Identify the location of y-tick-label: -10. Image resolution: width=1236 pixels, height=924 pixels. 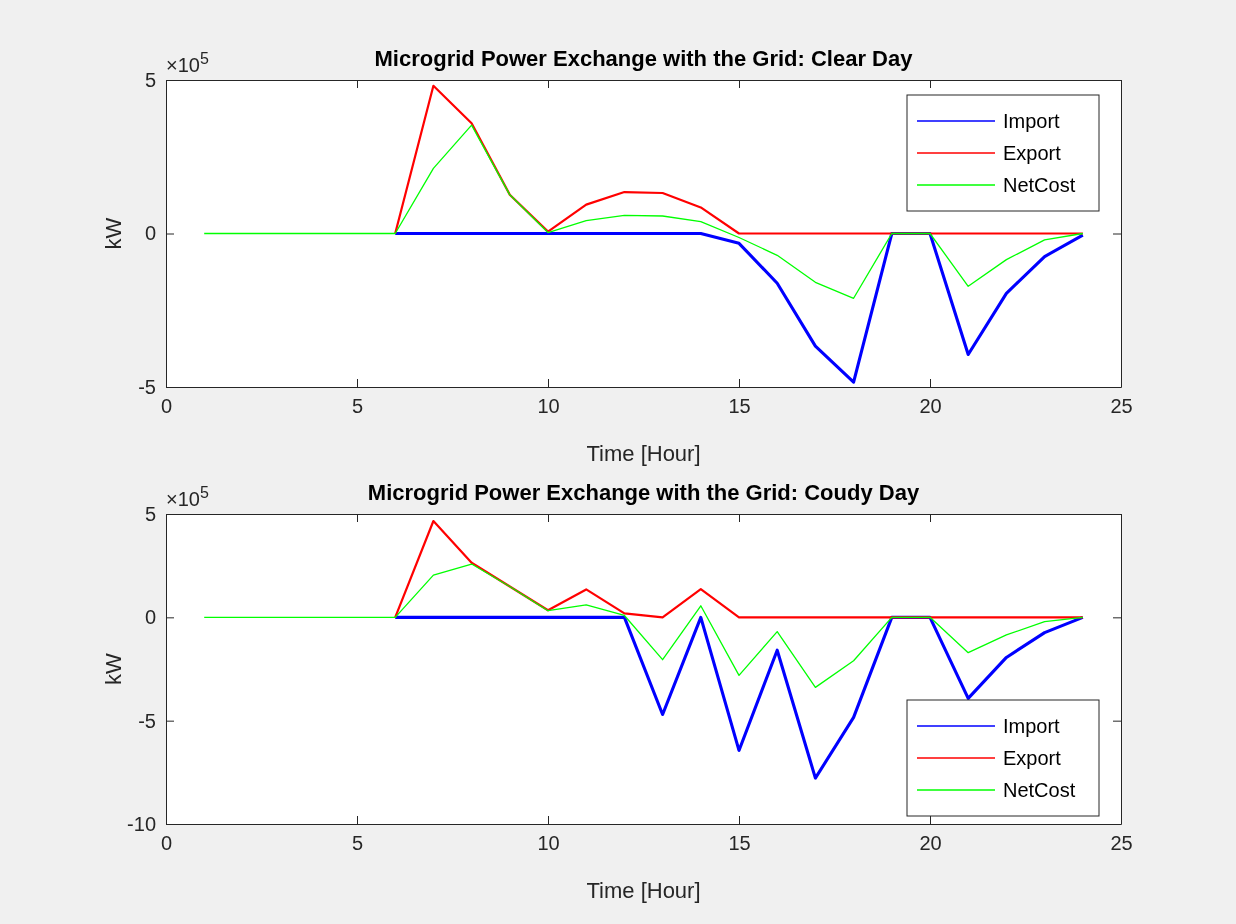
(141, 823).